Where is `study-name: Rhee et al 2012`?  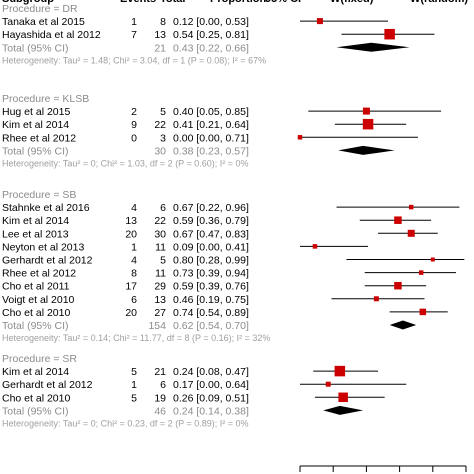
study-name: Rhee et al 2012 is located at coordinates (39, 138).